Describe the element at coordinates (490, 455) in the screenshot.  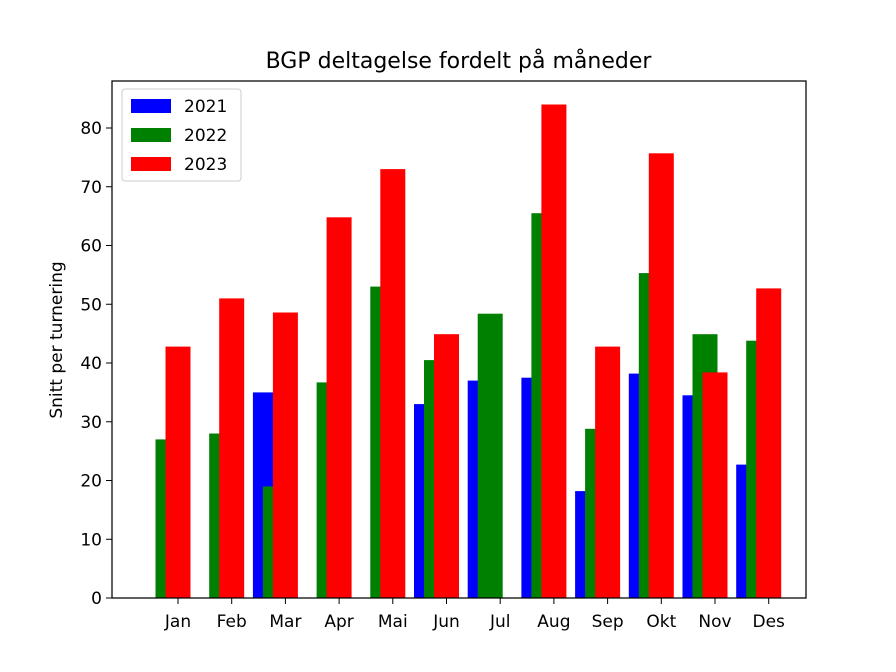
I see `bar-2022-jul` at that location.